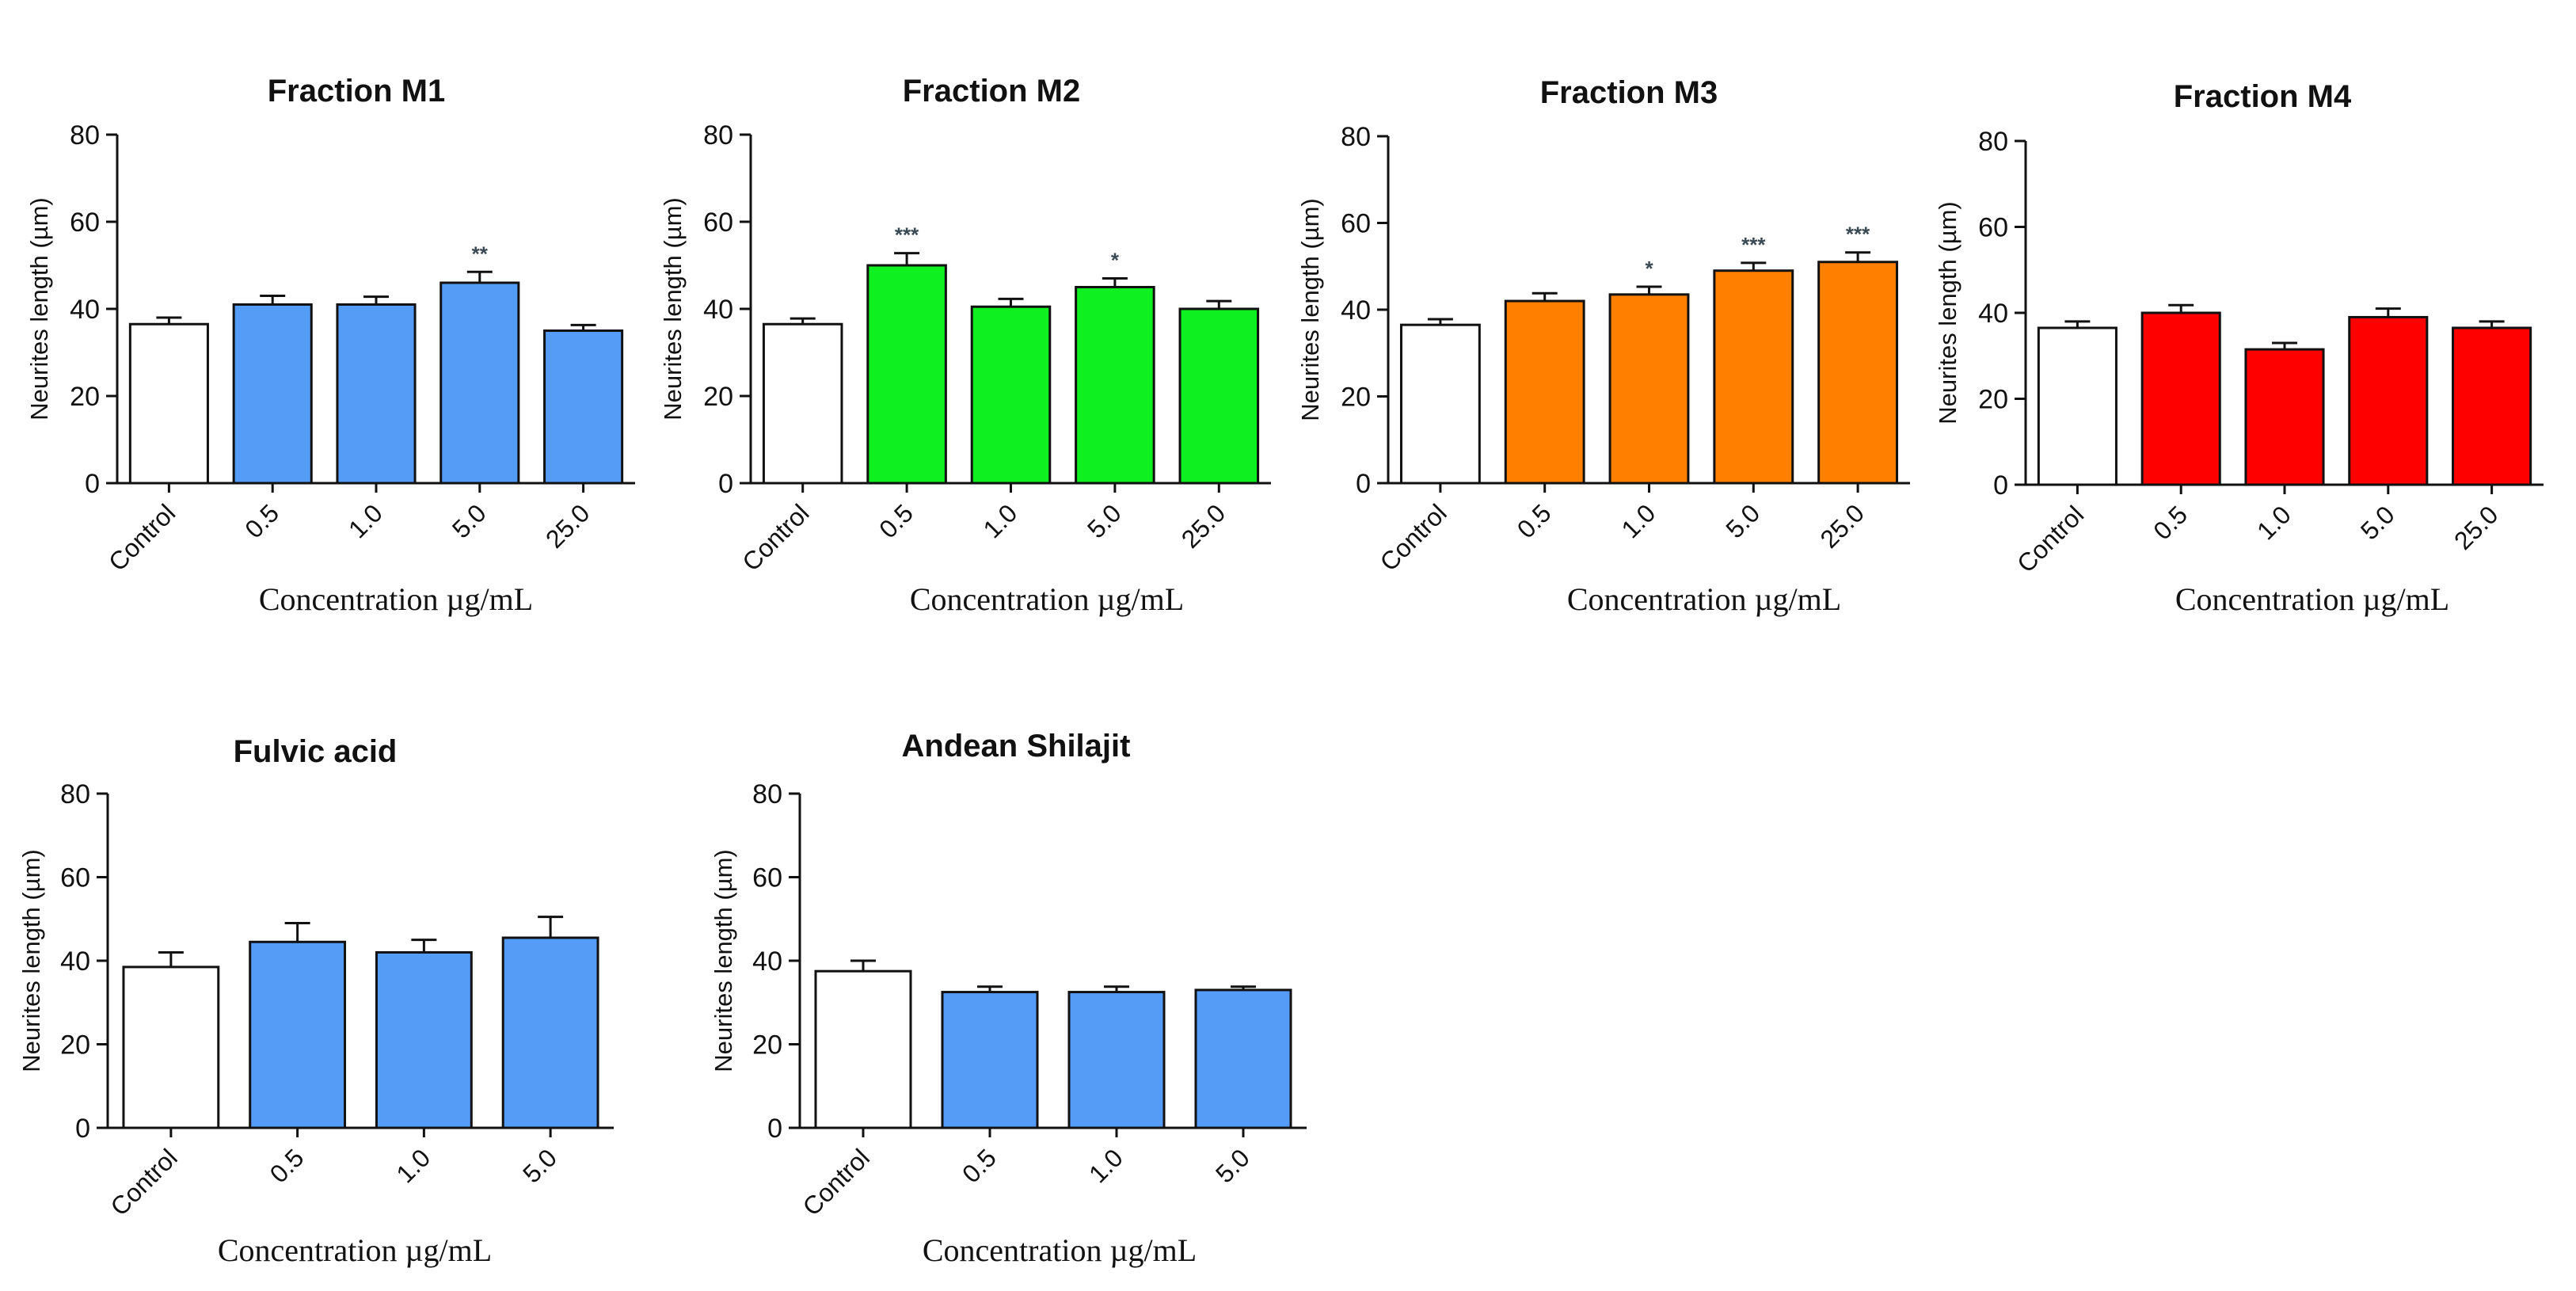 The width and height of the screenshot is (2576, 1291). Describe the element at coordinates (316, 751) in the screenshot. I see `chart-title: Fulvic acid` at that location.